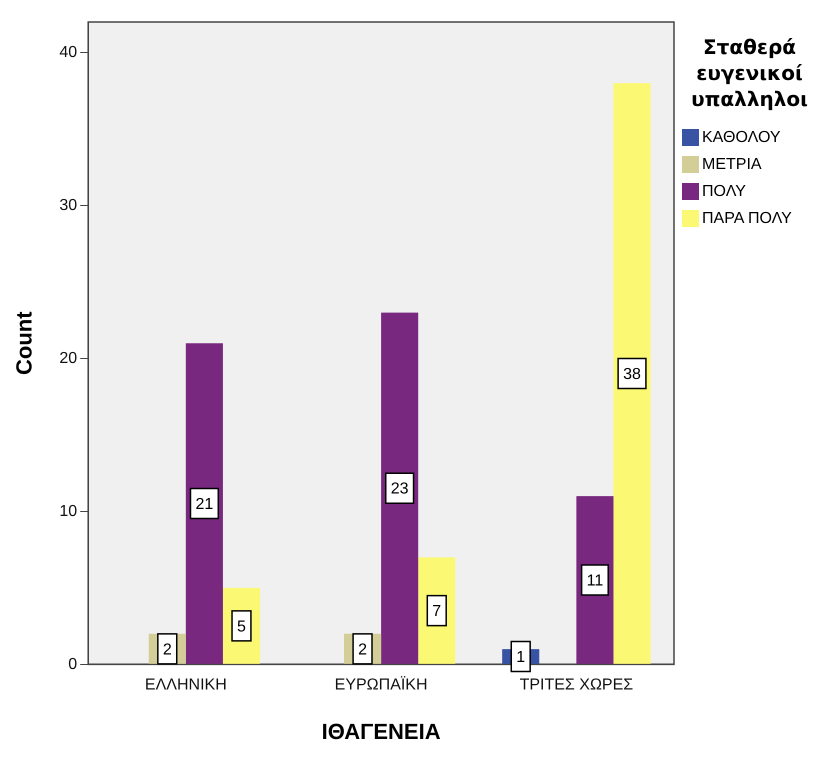  I want to click on legend-label: ΠΑΡΑ ΠΟΛΥ, so click(747, 219).